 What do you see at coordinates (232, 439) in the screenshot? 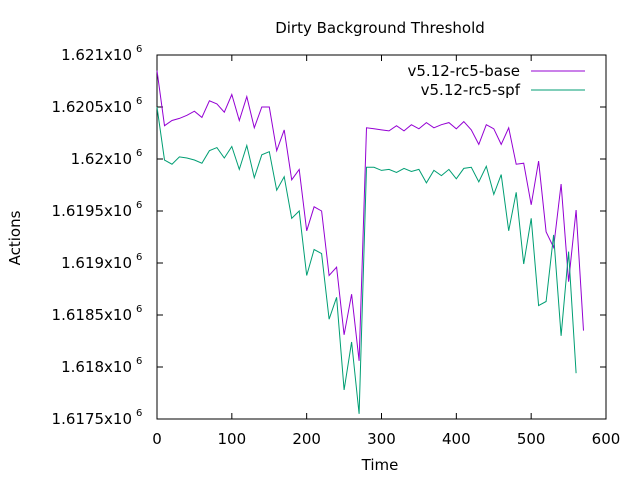
I see `x-tick-label: 100` at bounding box center [232, 439].